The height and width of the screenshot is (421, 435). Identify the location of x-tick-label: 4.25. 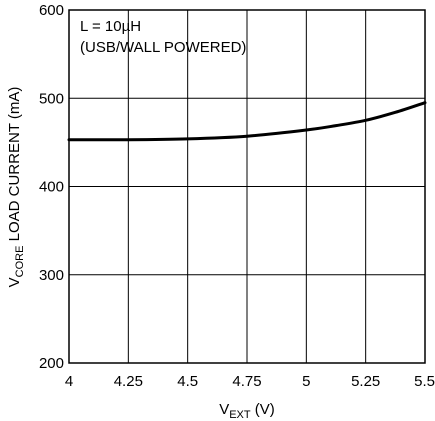
(128, 381).